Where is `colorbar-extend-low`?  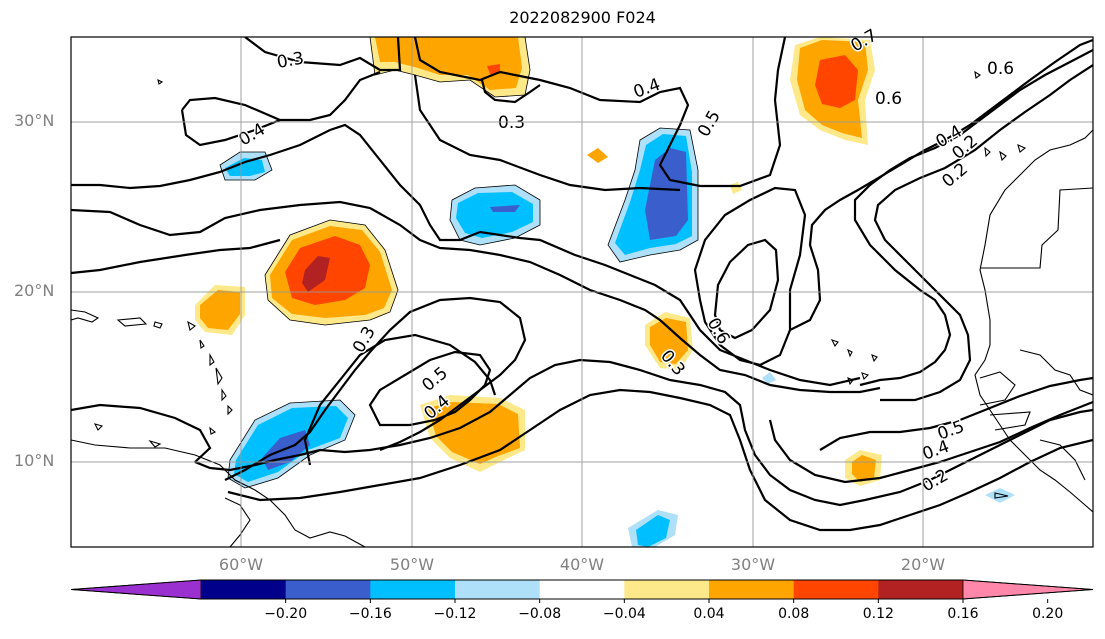
colorbar-extend-low is located at coordinates (136, 589).